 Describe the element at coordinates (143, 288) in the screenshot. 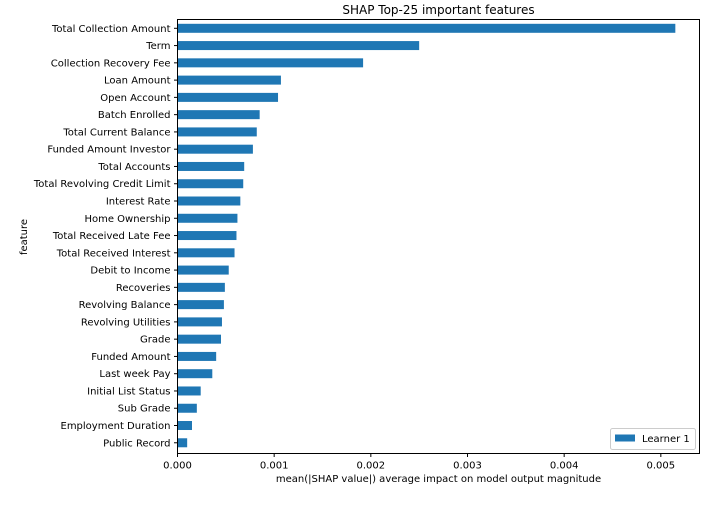

I see `y-tick-label: Recoveries` at that location.